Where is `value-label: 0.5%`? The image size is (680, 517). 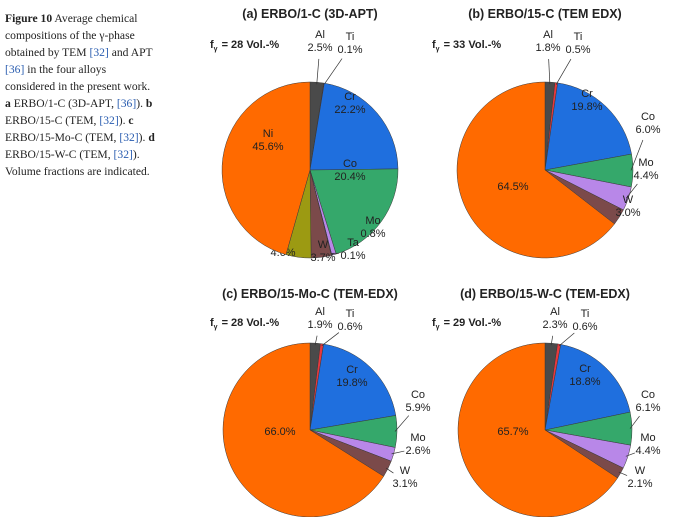 value-label: 0.5% is located at coordinates (577, 50).